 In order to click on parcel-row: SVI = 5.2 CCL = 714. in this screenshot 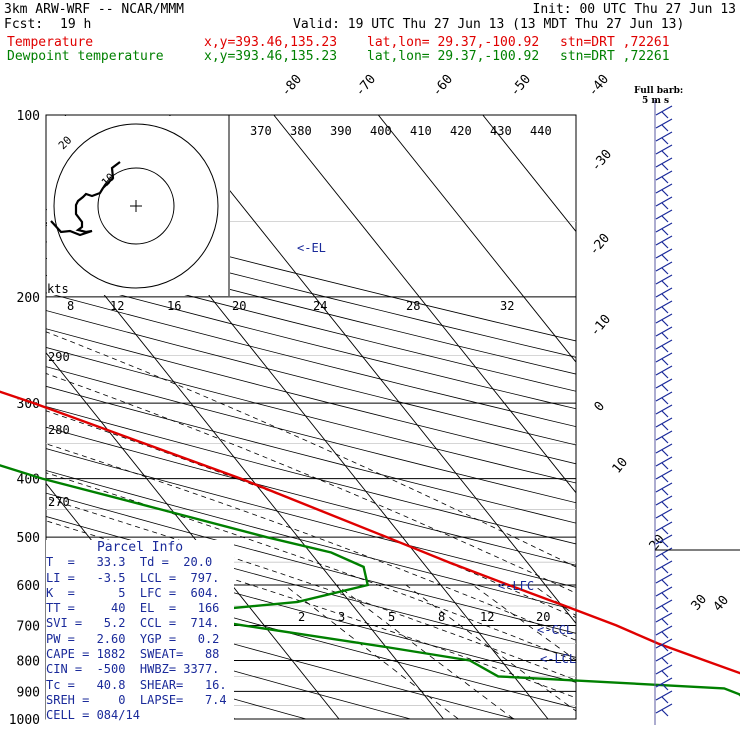, I will do `click(133, 623)`.